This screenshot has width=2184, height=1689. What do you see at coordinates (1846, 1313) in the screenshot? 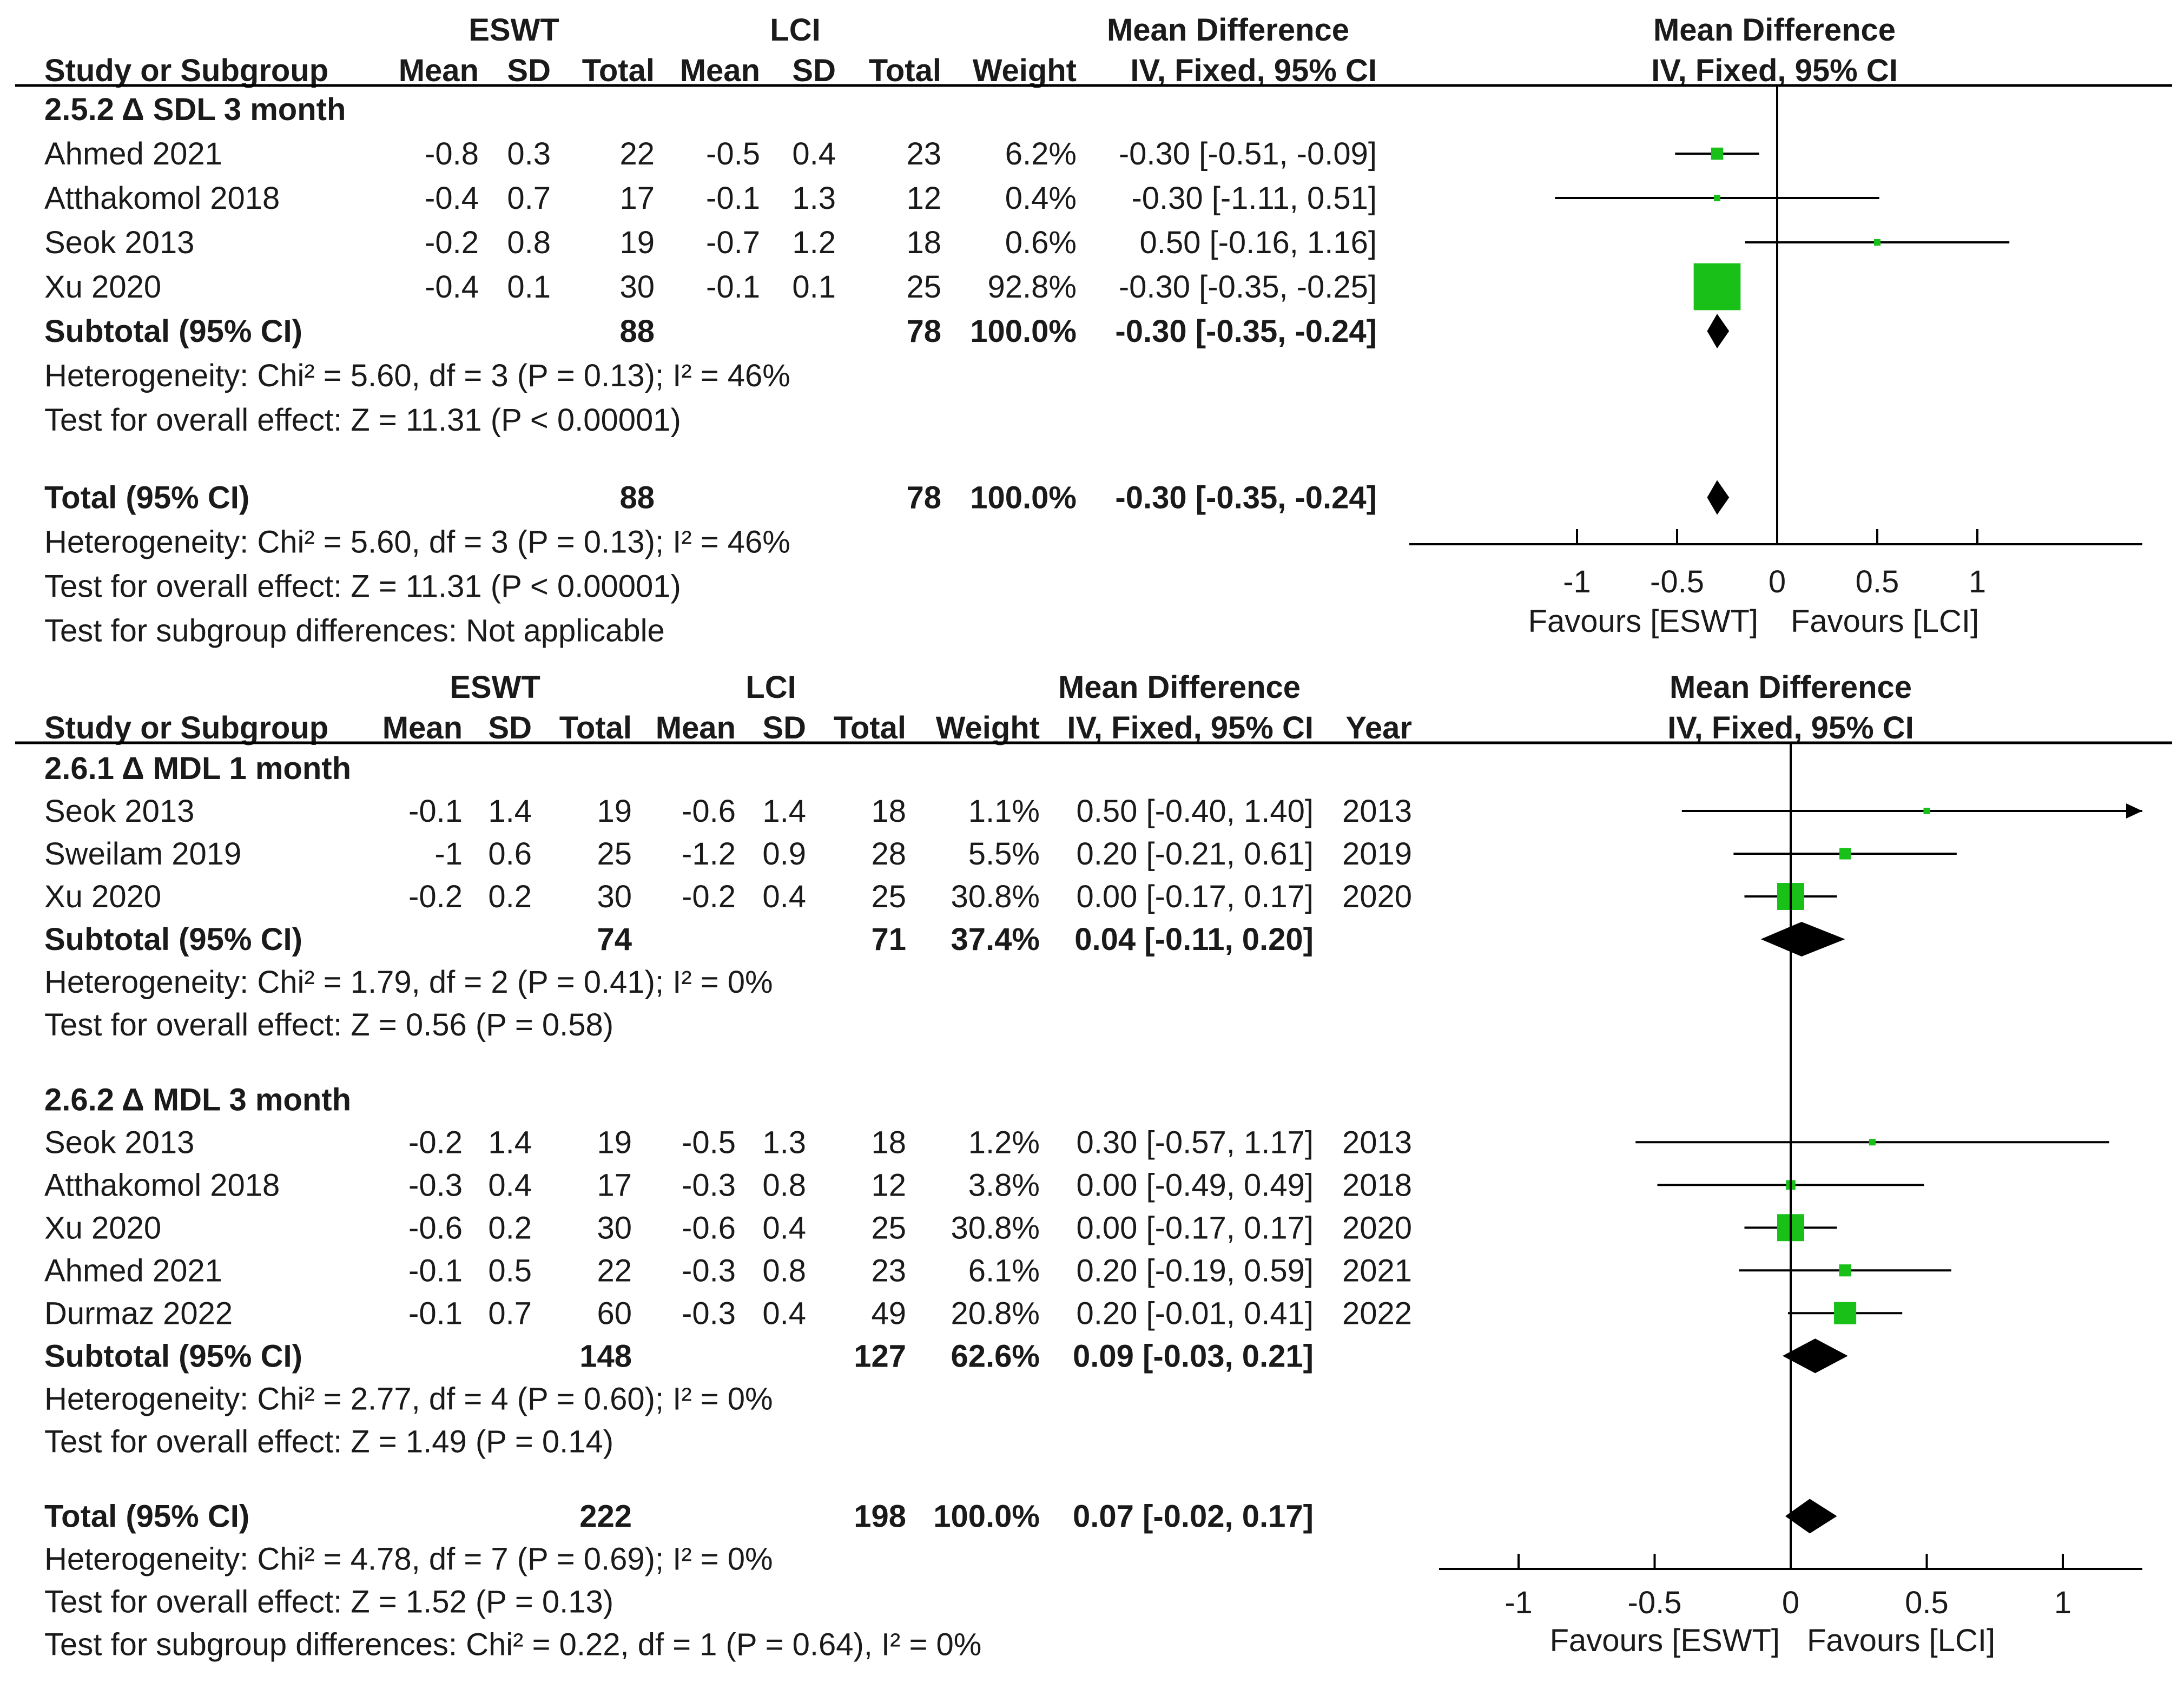
I see `p2-row-13-weight-square` at bounding box center [1846, 1313].